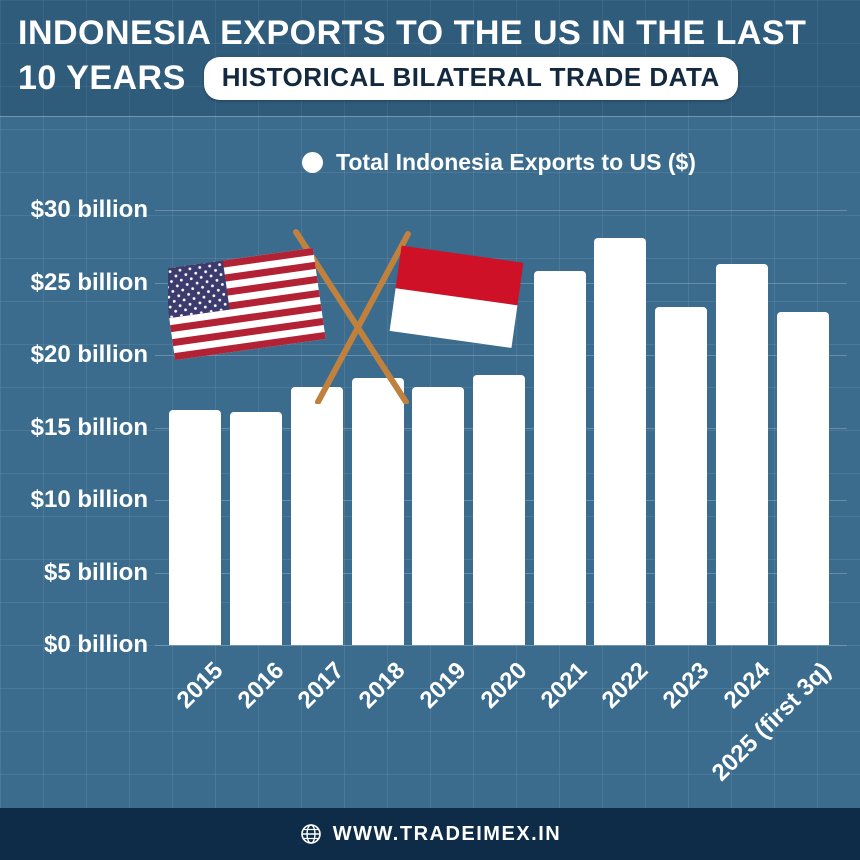 This screenshot has width=860, height=860. I want to click on crossed-flags, so click(346, 316).